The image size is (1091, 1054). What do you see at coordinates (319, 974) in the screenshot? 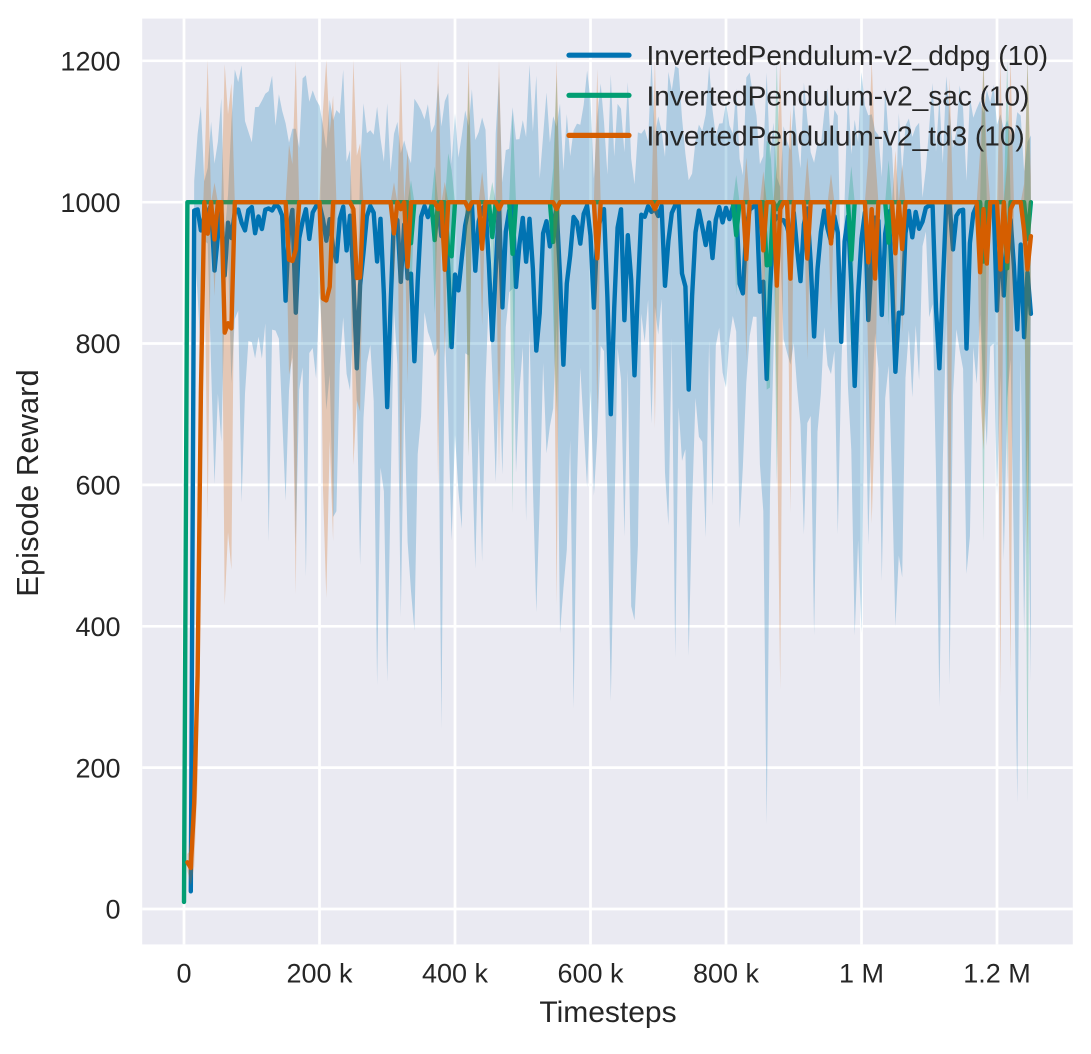
I see `svg-text: 200 k` at bounding box center [319, 974].